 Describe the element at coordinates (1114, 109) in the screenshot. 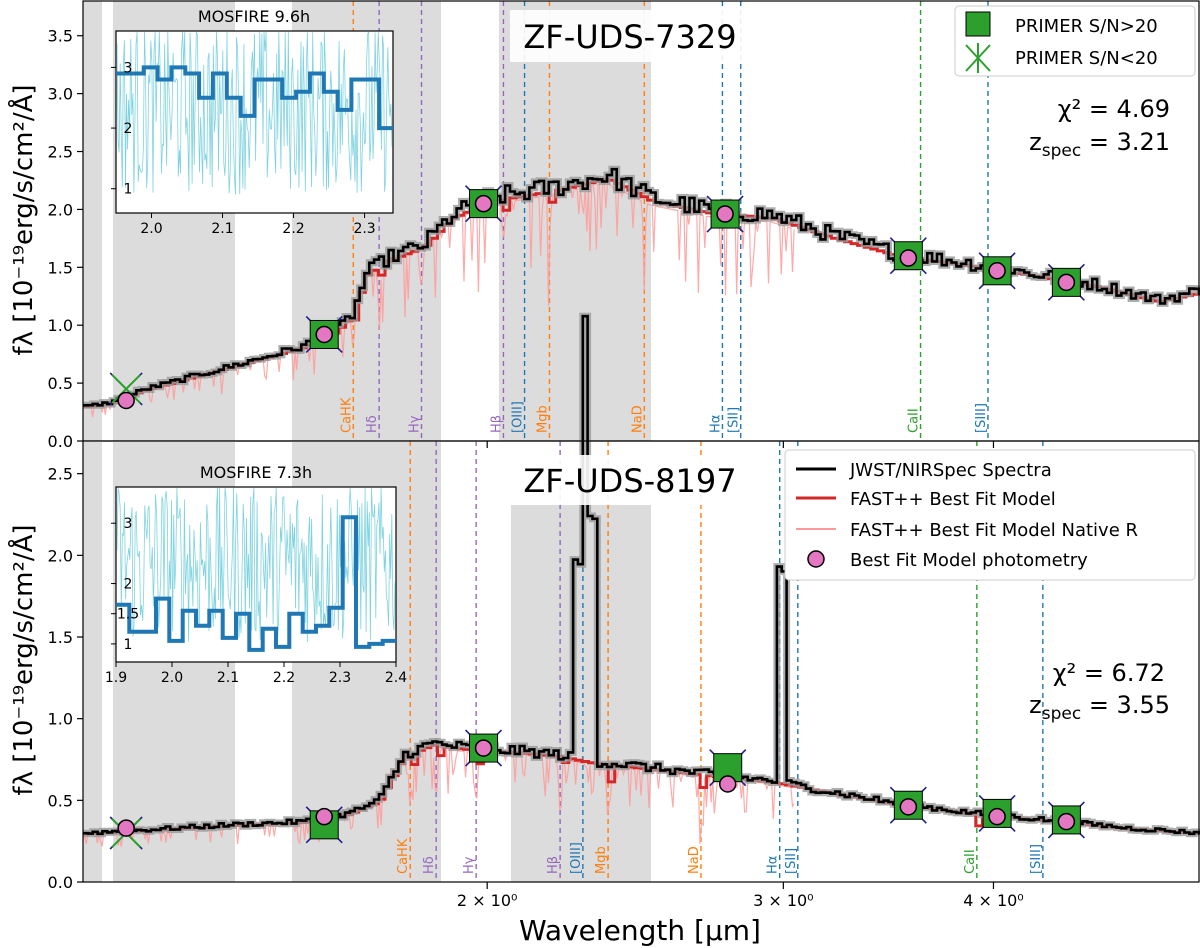

I see `top-chi2: χ² = 4.69` at that location.